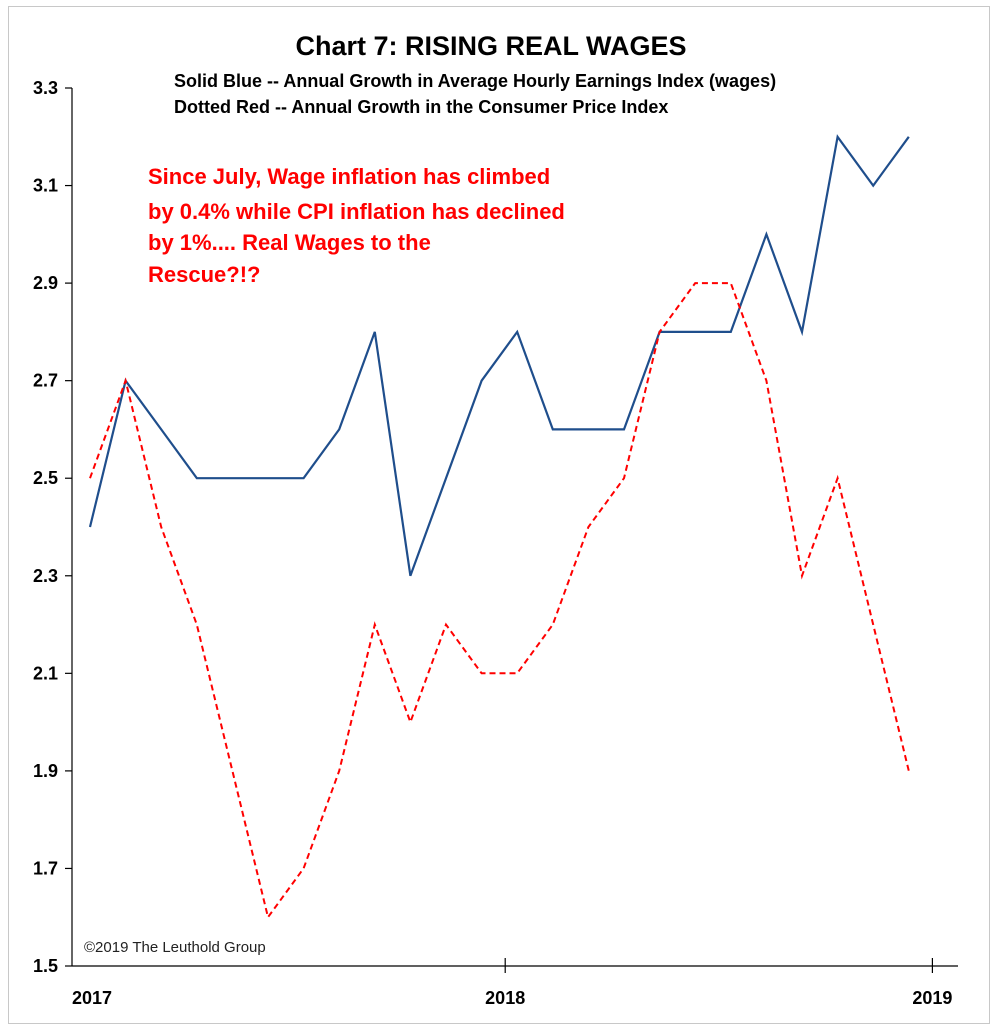  What do you see at coordinates (45, 186) in the screenshot?
I see `y-tick-label: 3.1` at bounding box center [45, 186].